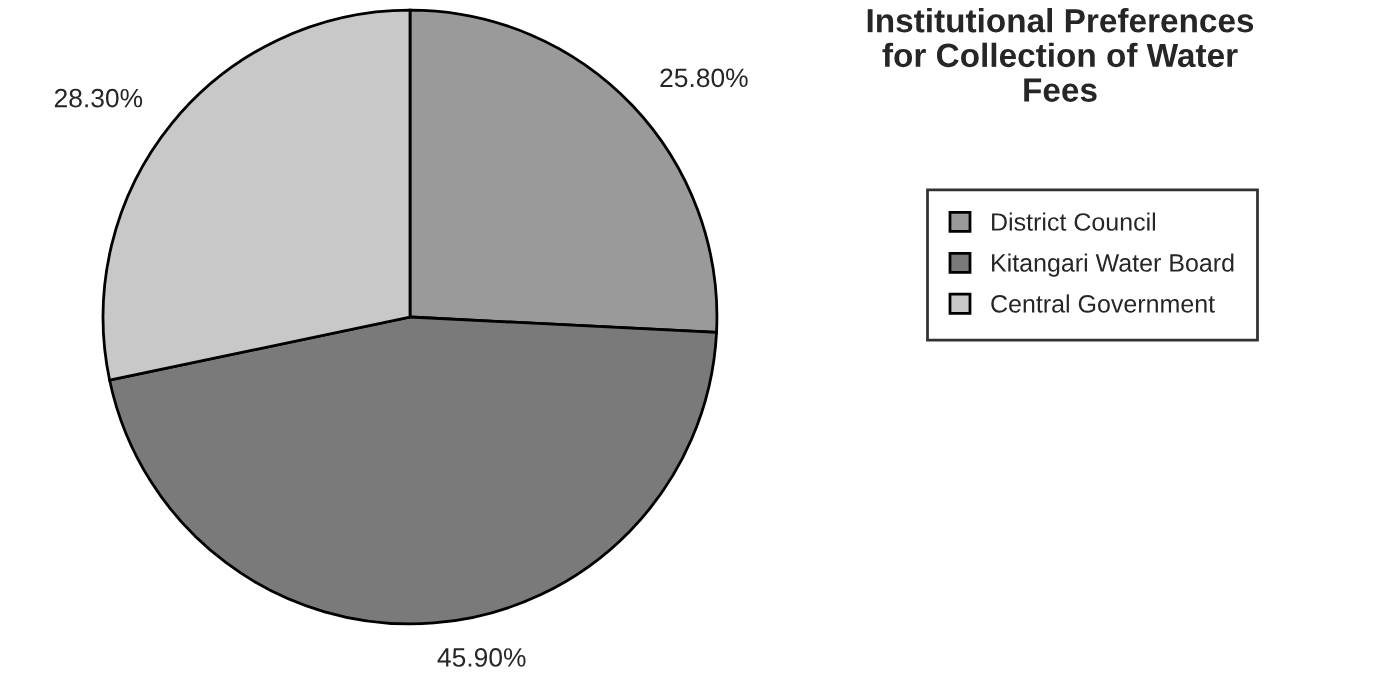 This screenshot has height=687, width=1377. What do you see at coordinates (704, 78) in the screenshot?
I see `data-label: 25.80%` at bounding box center [704, 78].